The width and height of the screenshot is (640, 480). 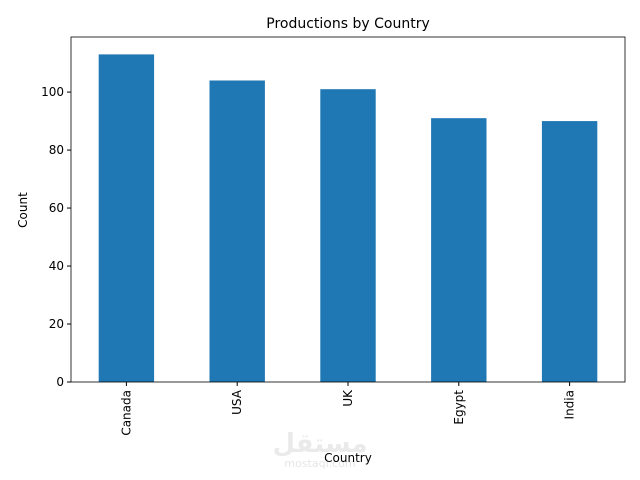 What do you see at coordinates (56, 150) in the screenshot?
I see `y-tick-label: 80` at bounding box center [56, 150].